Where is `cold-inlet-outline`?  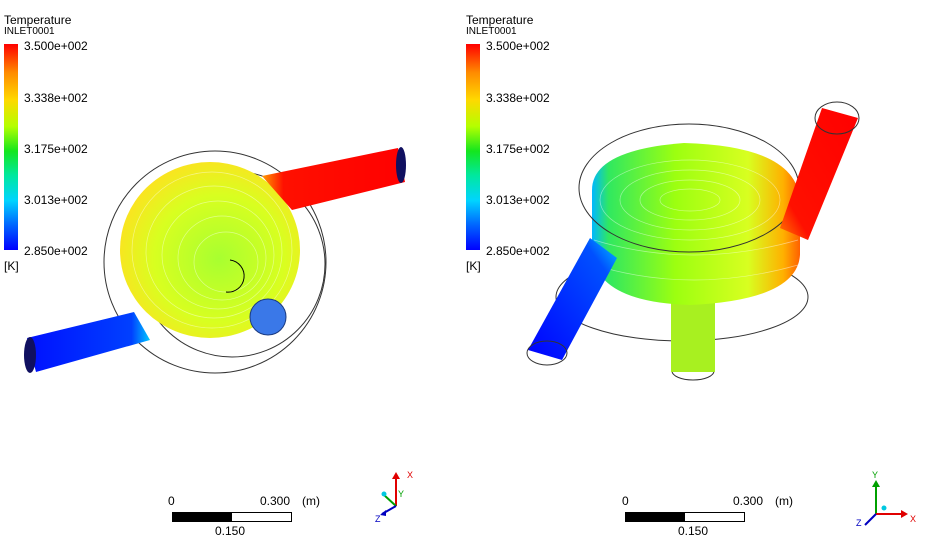
cold-inlet-outline is located at coordinates (547, 353).